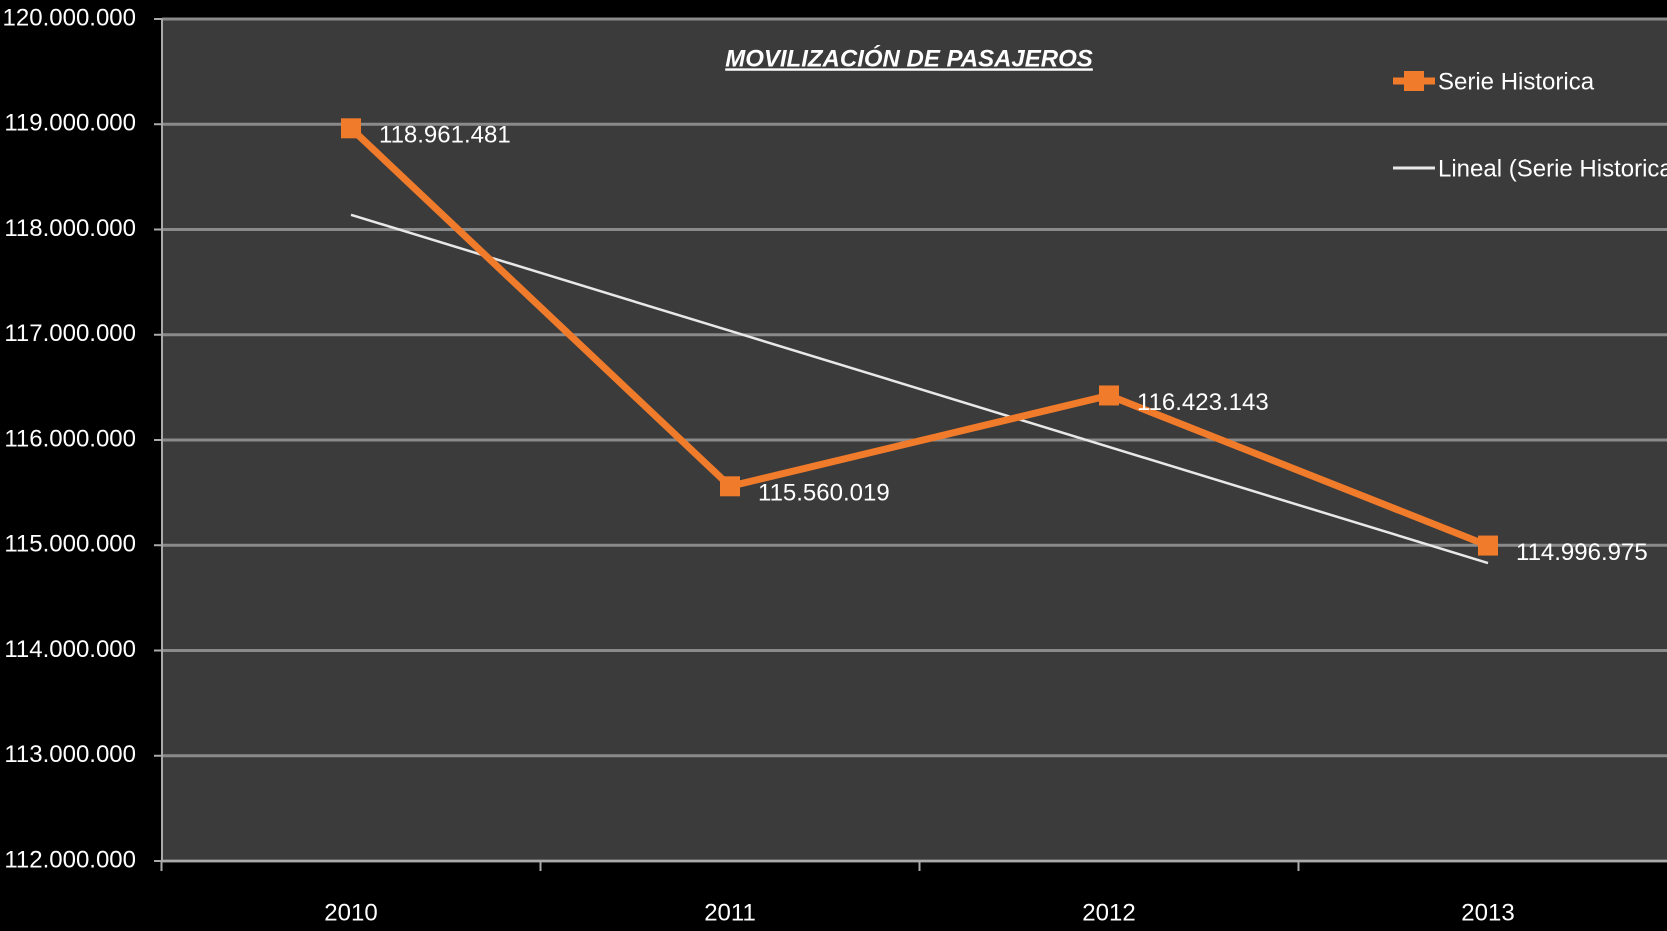 Image resolution: width=1667 pixels, height=931 pixels. Describe the element at coordinates (70, 544) in the screenshot. I see `y-tick-label: 115.000.000` at that location.